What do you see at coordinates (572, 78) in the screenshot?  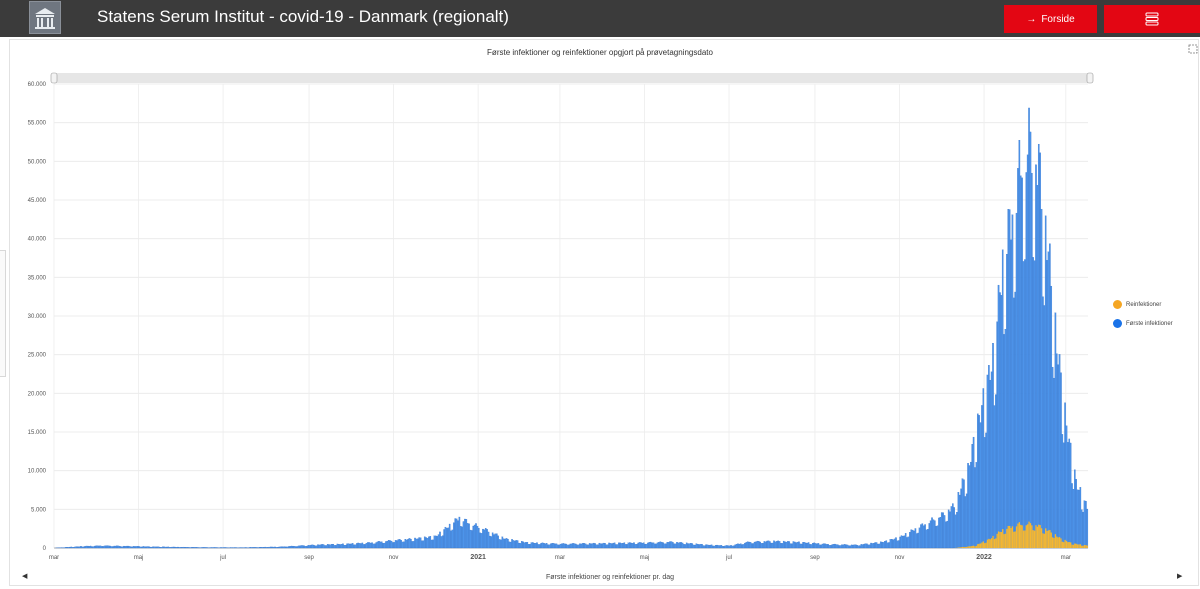 I see `range-scrollbar-track` at bounding box center [572, 78].